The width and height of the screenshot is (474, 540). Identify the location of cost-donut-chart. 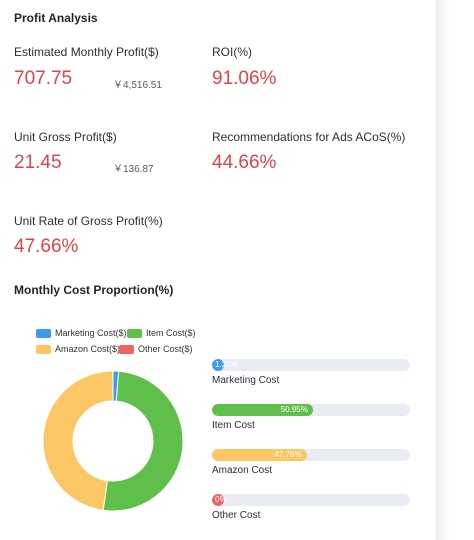
(113, 441).